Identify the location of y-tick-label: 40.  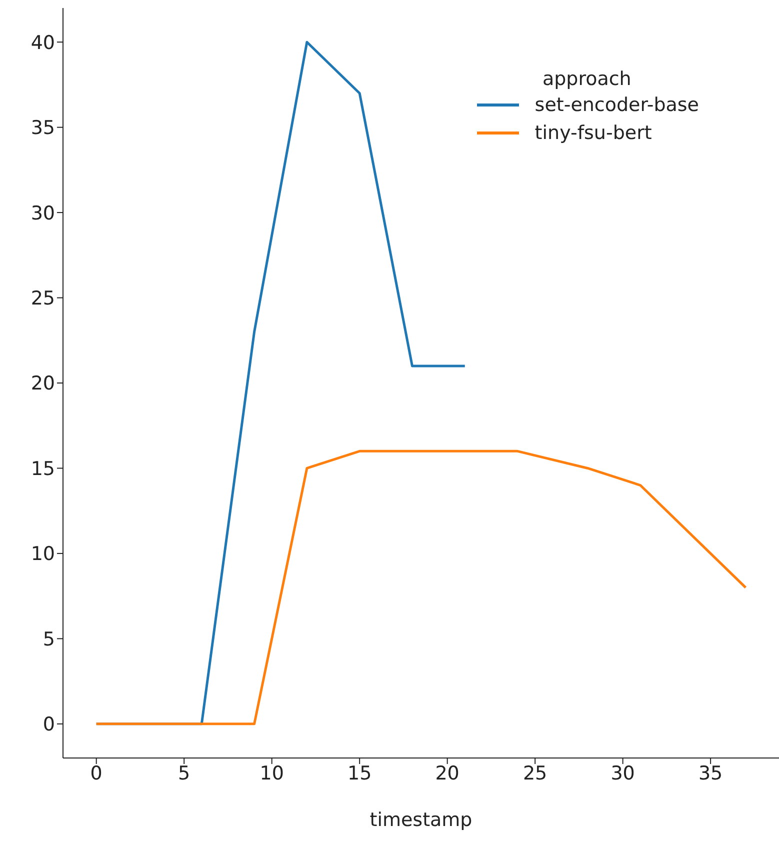
(42, 43).